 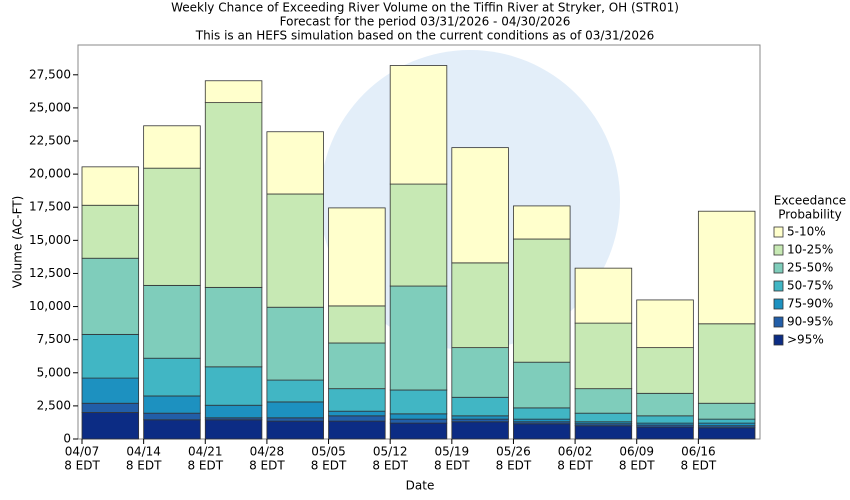 What do you see at coordinates (50, 141) in the screenshot?
I see `y-tick-label: 22,500` at bounding box center [50, 141].